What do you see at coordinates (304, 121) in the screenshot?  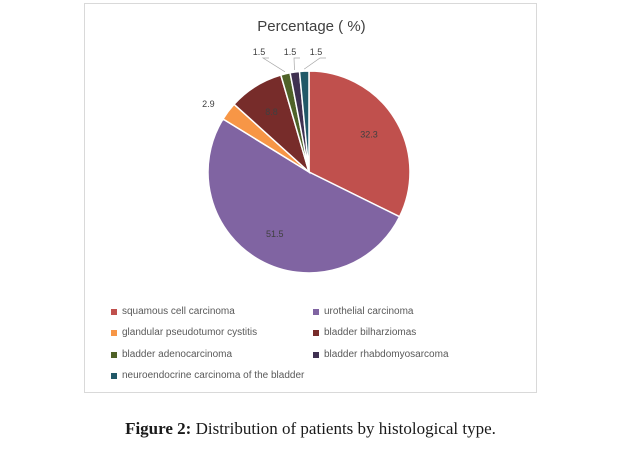 I see `pie-slice-neuroendocrine-carcinoma-of-the-bladder` at bounding box center [304, 121].